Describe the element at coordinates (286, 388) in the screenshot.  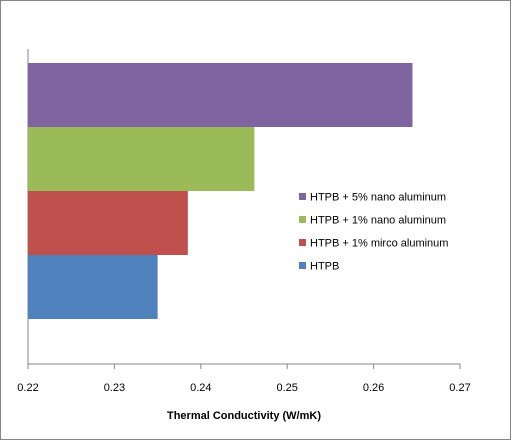
I see `x-tick-label: 0.25` at that location.